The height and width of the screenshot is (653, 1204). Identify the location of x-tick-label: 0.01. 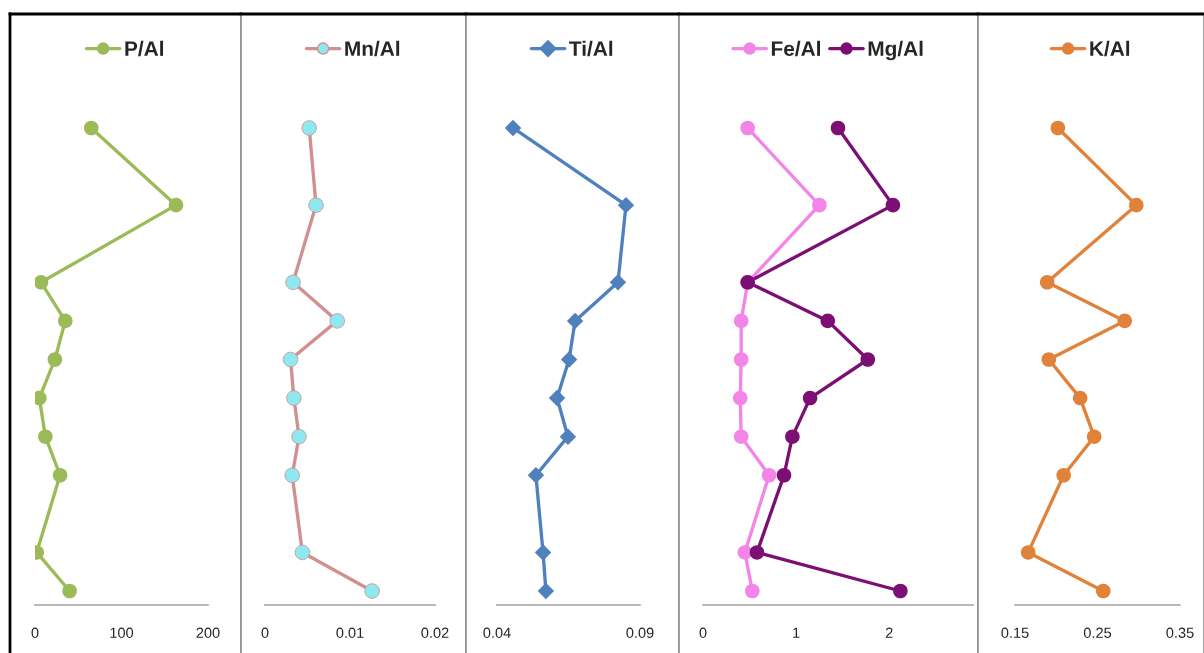
(350, 632).